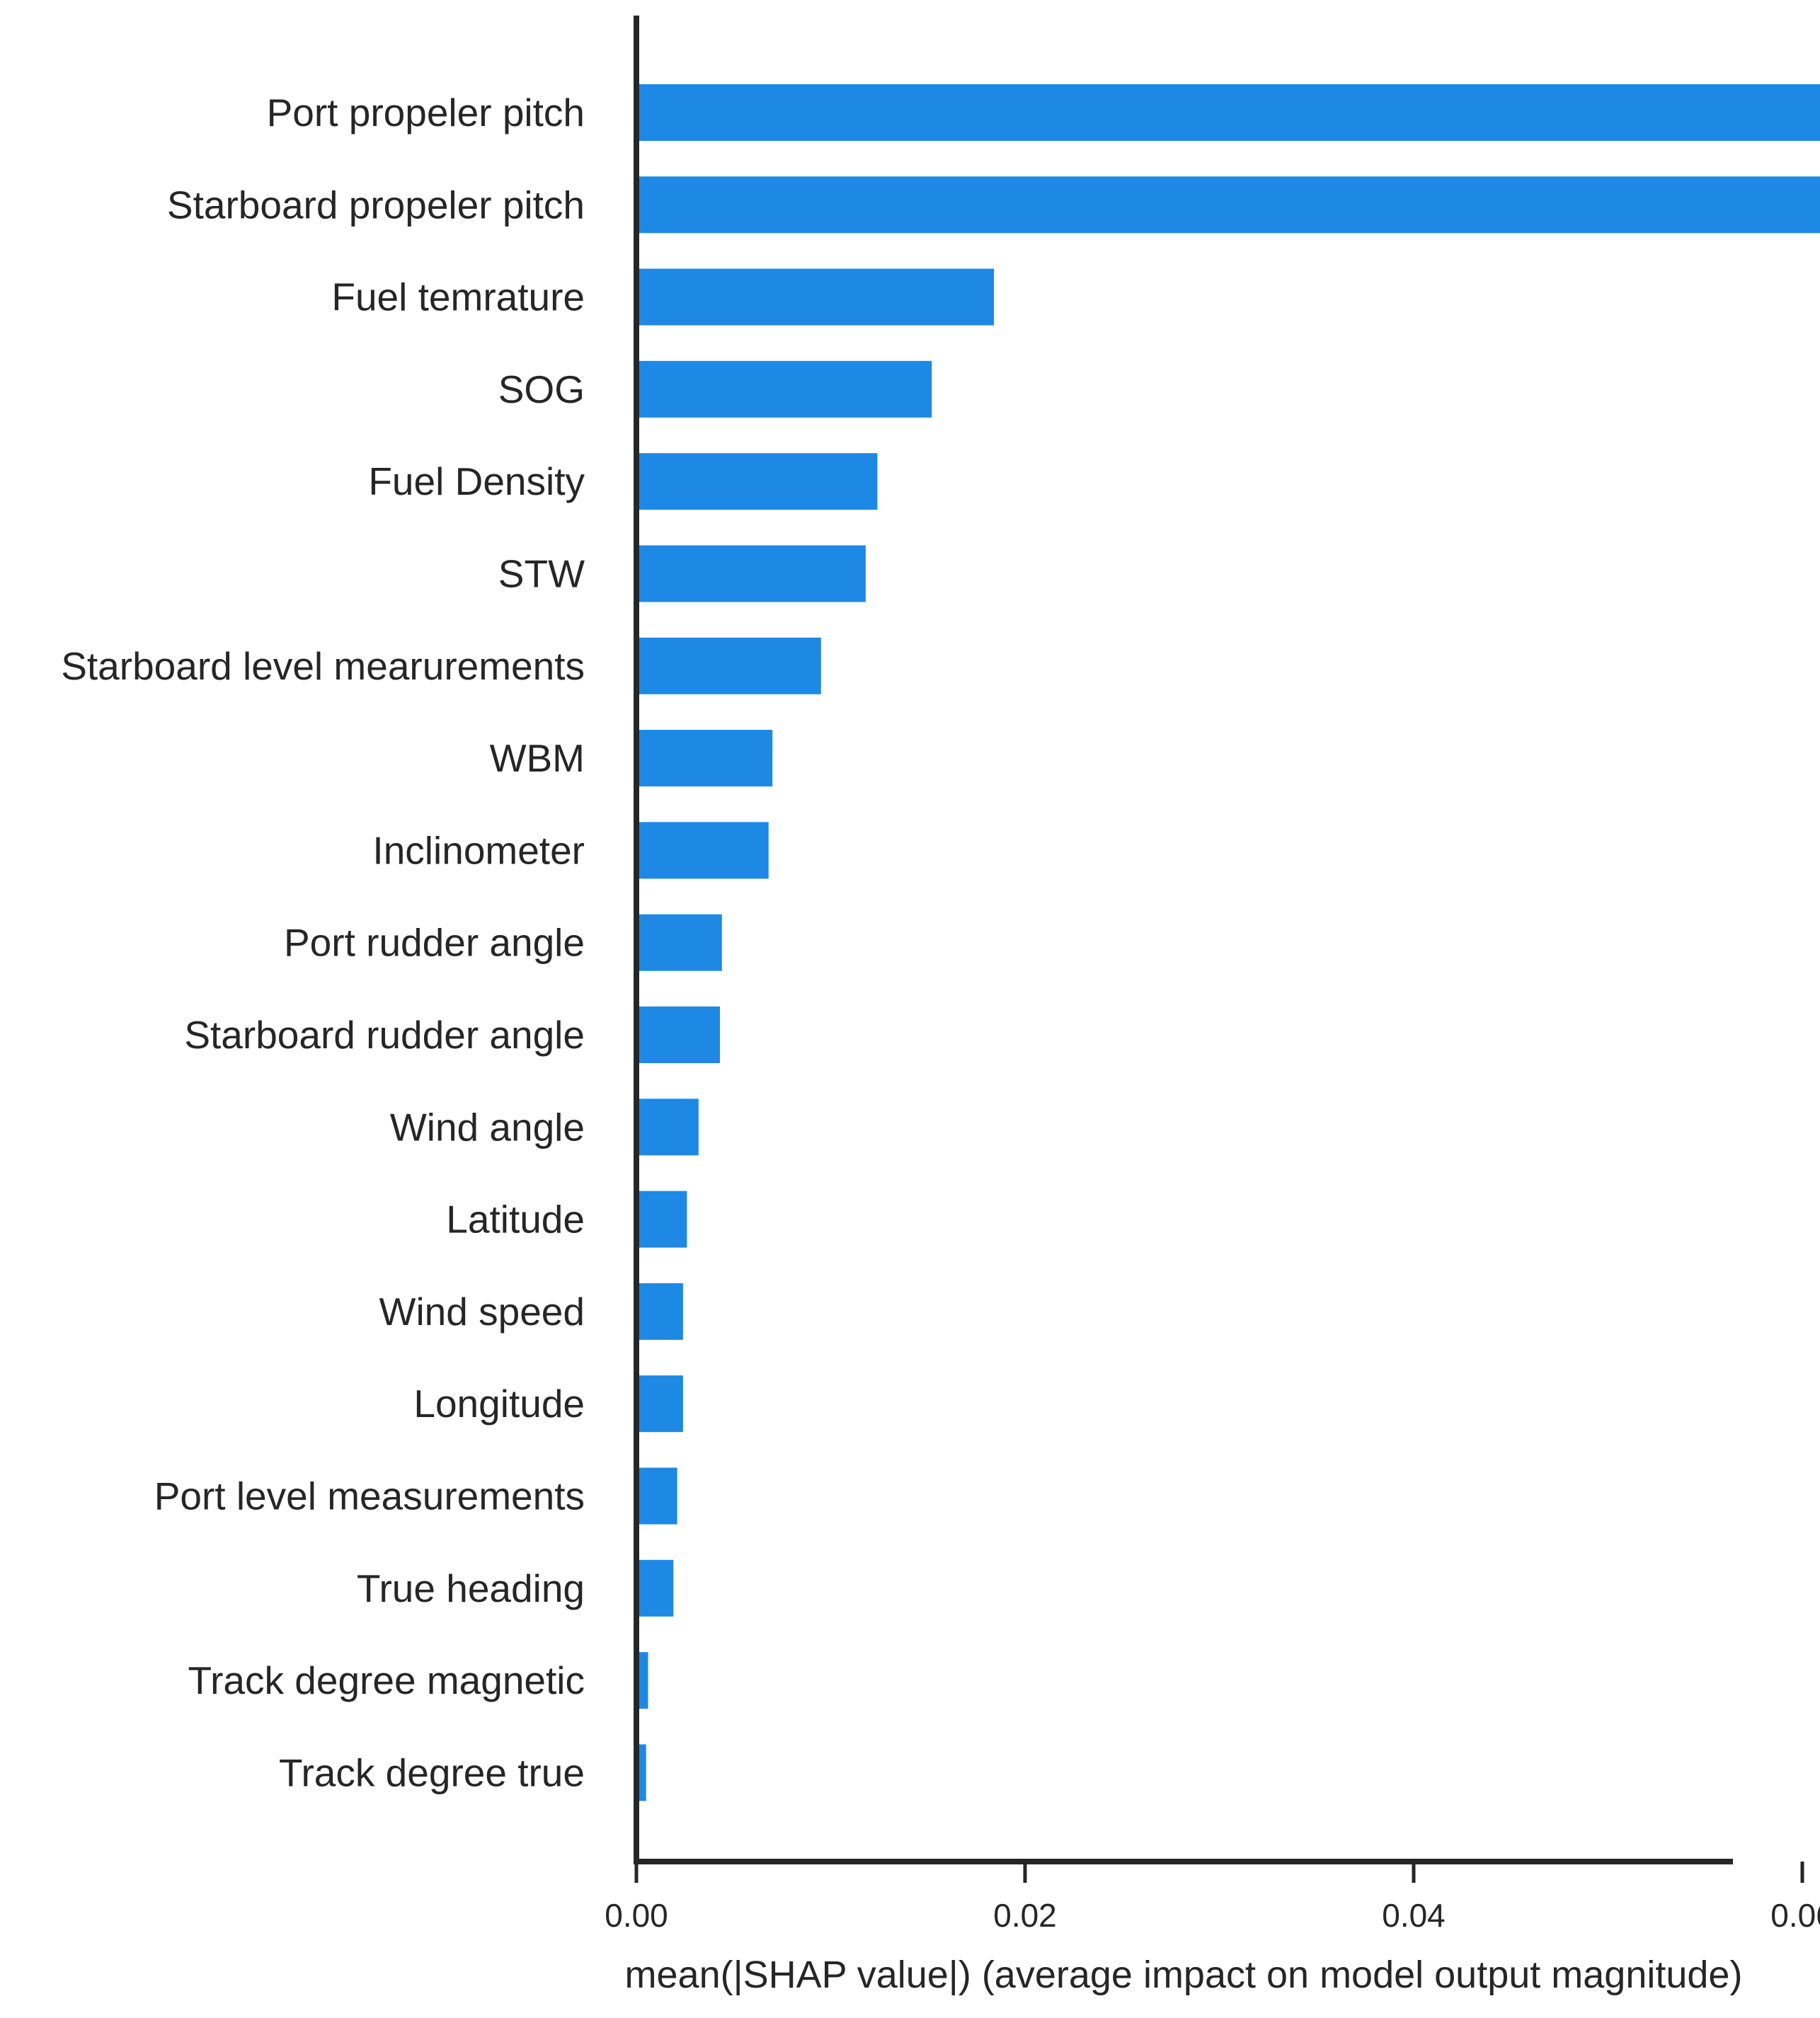 Image resolution: width=1820 pixels, height=2018 pixels. What do you see at coordinates (426, 112) in the screenshot?
I see `y-tick-label: Port propeler pitch` at bounding box center [426, 112].